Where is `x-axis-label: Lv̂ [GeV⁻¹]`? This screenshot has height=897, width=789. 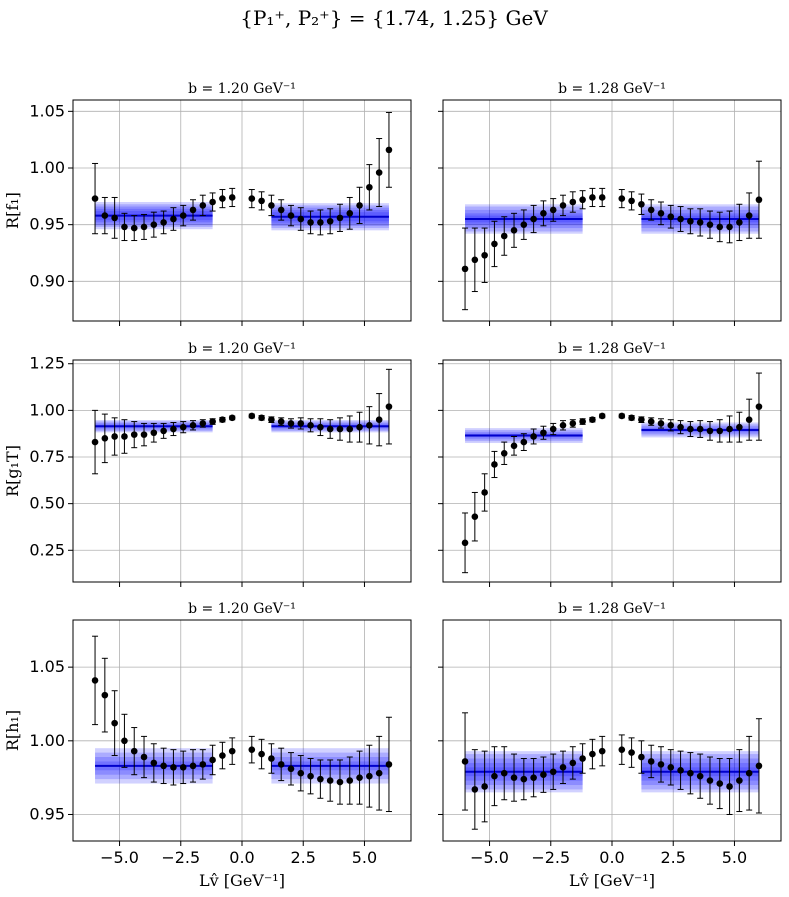
x-axis-label: Lv̂ [GeV⁻¹] is located at coordinates (612, 880).